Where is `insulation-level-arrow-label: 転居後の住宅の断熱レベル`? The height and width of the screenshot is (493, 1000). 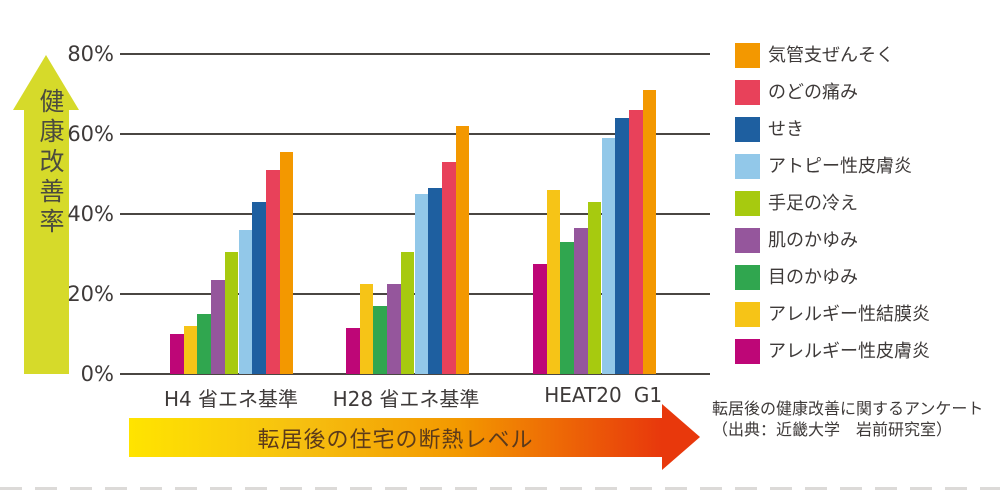
insulation-level-arrow-label: 転居後の住宅の断熱レベル is located at coordinates (395, 440).